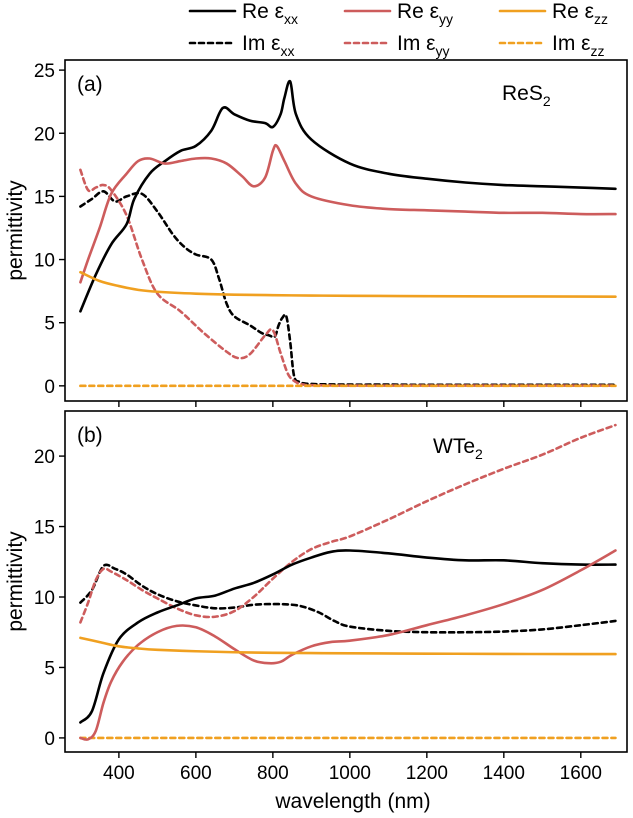  Describe the element at coordinates (423, 45) in the screenshot. I see `legend-label-5: Im εyy` at that location.